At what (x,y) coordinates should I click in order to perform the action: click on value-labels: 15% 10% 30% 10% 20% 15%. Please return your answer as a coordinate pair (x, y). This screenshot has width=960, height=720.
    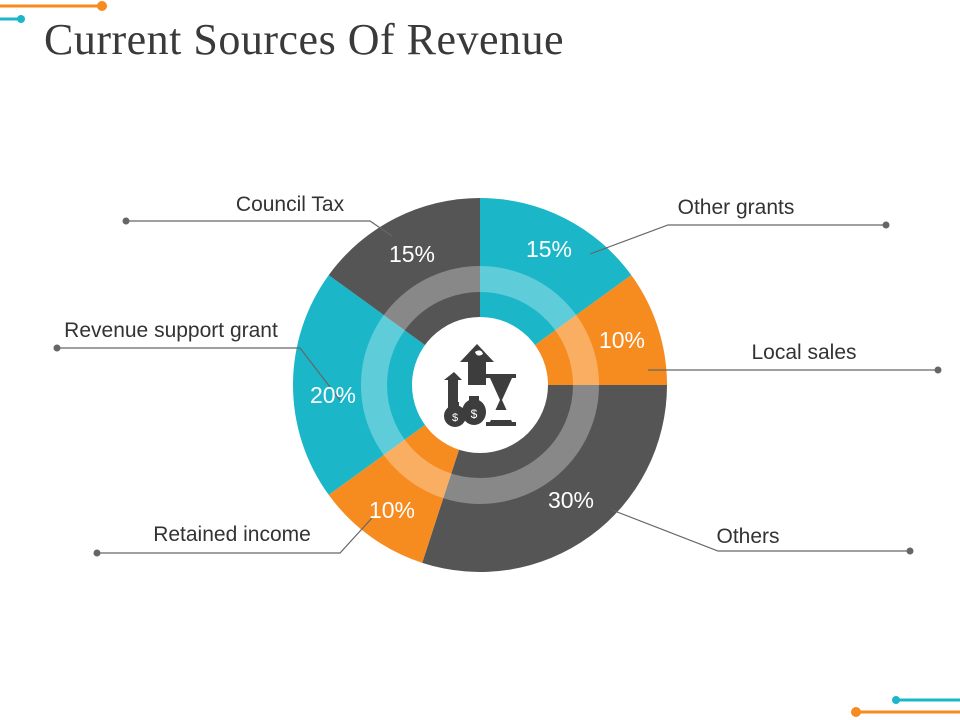
    Looking at the image, I should click on (477, 379).